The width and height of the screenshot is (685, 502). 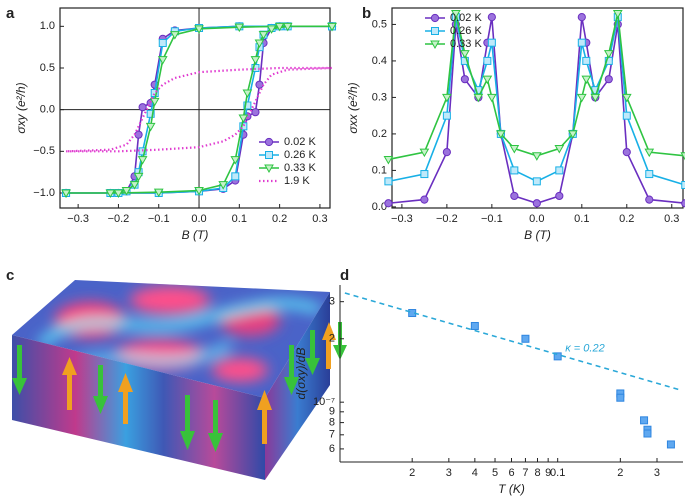 I want to click on x-axis-label: B (T), so click(x=195, y=235).